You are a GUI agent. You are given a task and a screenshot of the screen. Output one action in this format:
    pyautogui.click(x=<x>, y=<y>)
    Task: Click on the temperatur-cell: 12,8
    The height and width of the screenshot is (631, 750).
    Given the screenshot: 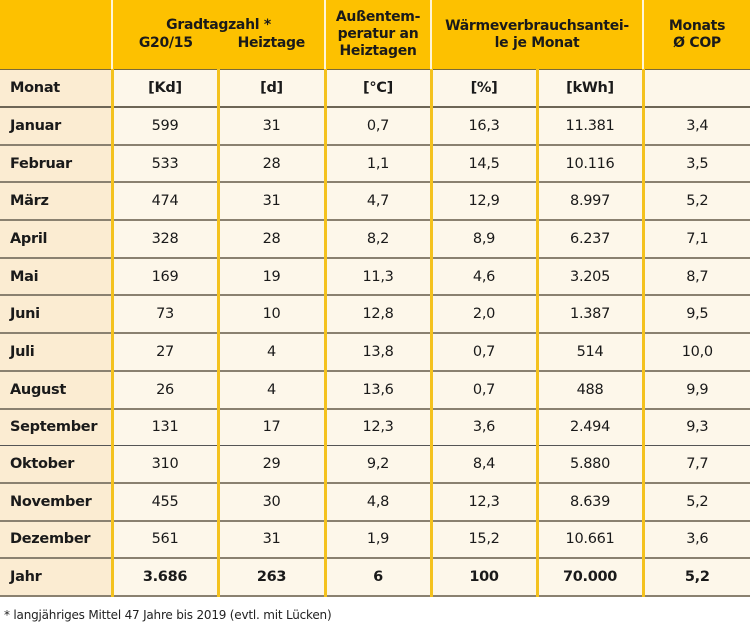 What is the action you would take?
    pyautogui.click(x=377, y=315)
    